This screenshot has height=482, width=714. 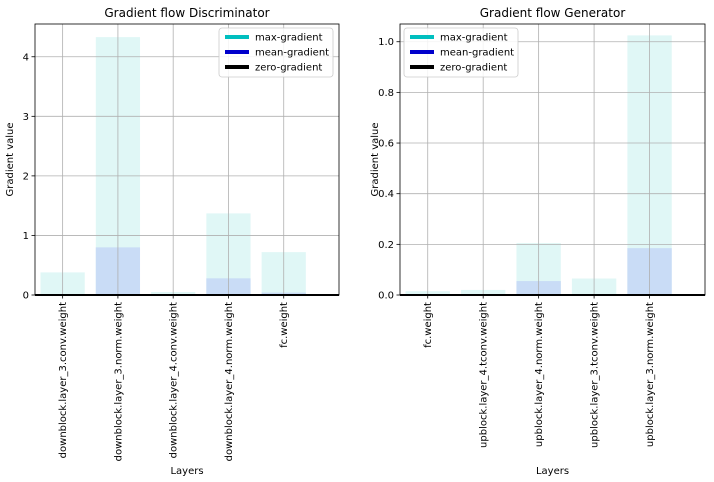 I want to click on y-tick-label: 3, so click(x=26, y=117).